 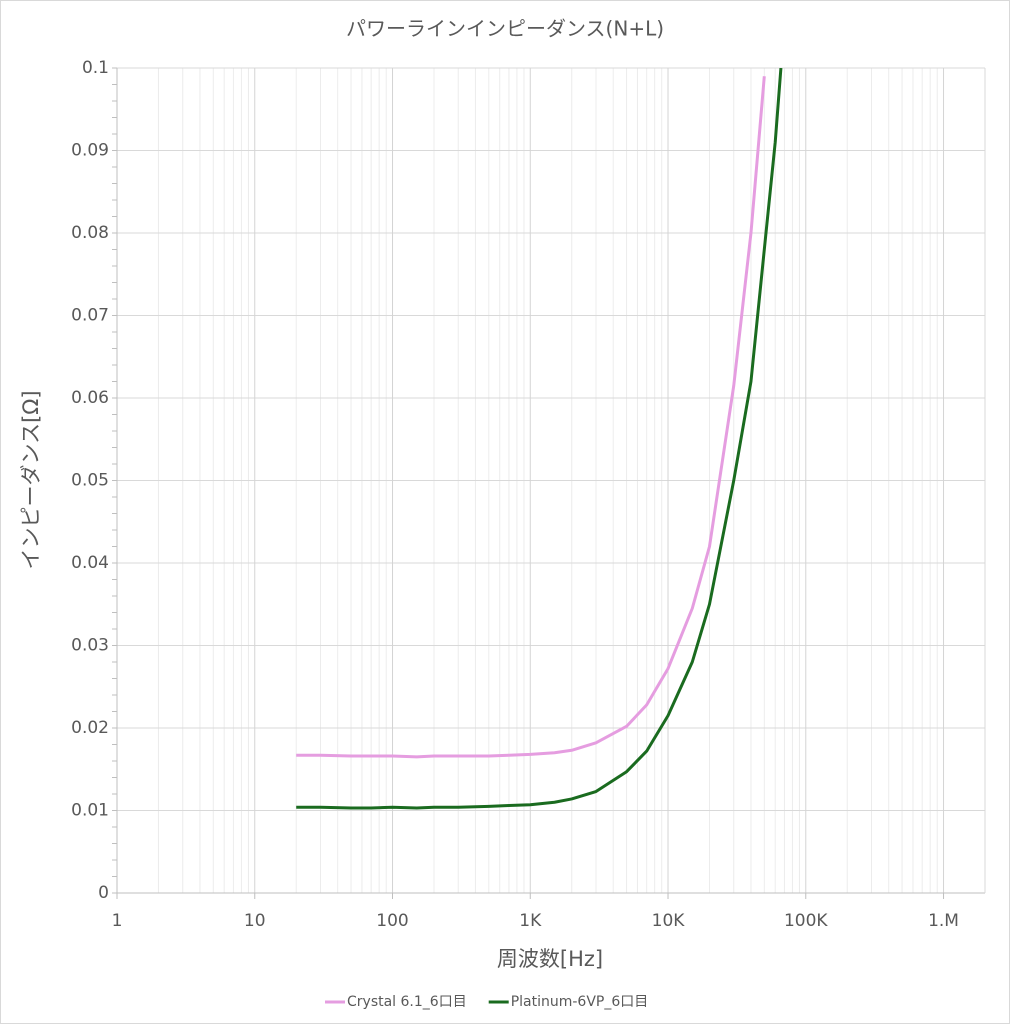 What do you see at coordinates (550, 959) in the screenshot?
I see `x-axis-title: 周波数[Hz]` at bounding box center [550, 959].